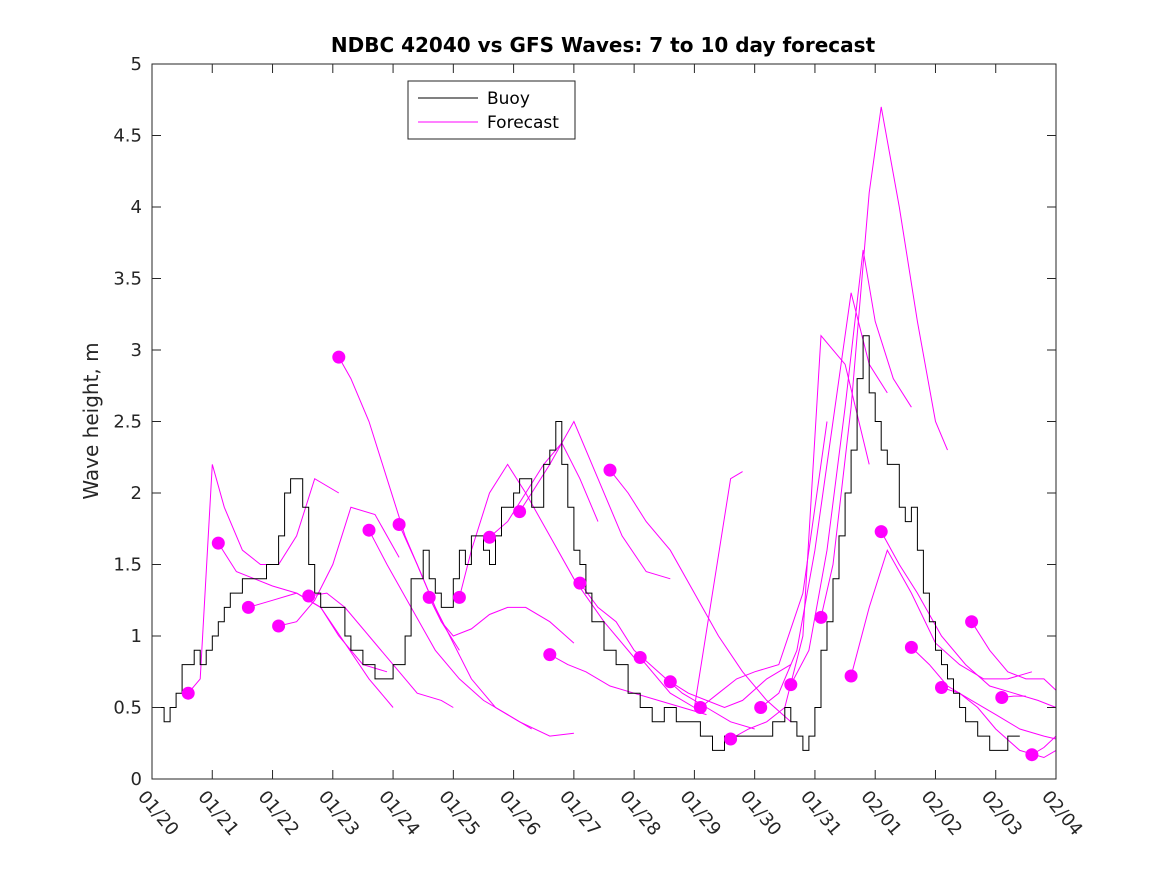 This screenshot has width=1167, height=875. What do you see at coordinates (508, 99) in the screenshot?
I see `legend-buoy-label: Buoy` at bounding box center [508, 99].